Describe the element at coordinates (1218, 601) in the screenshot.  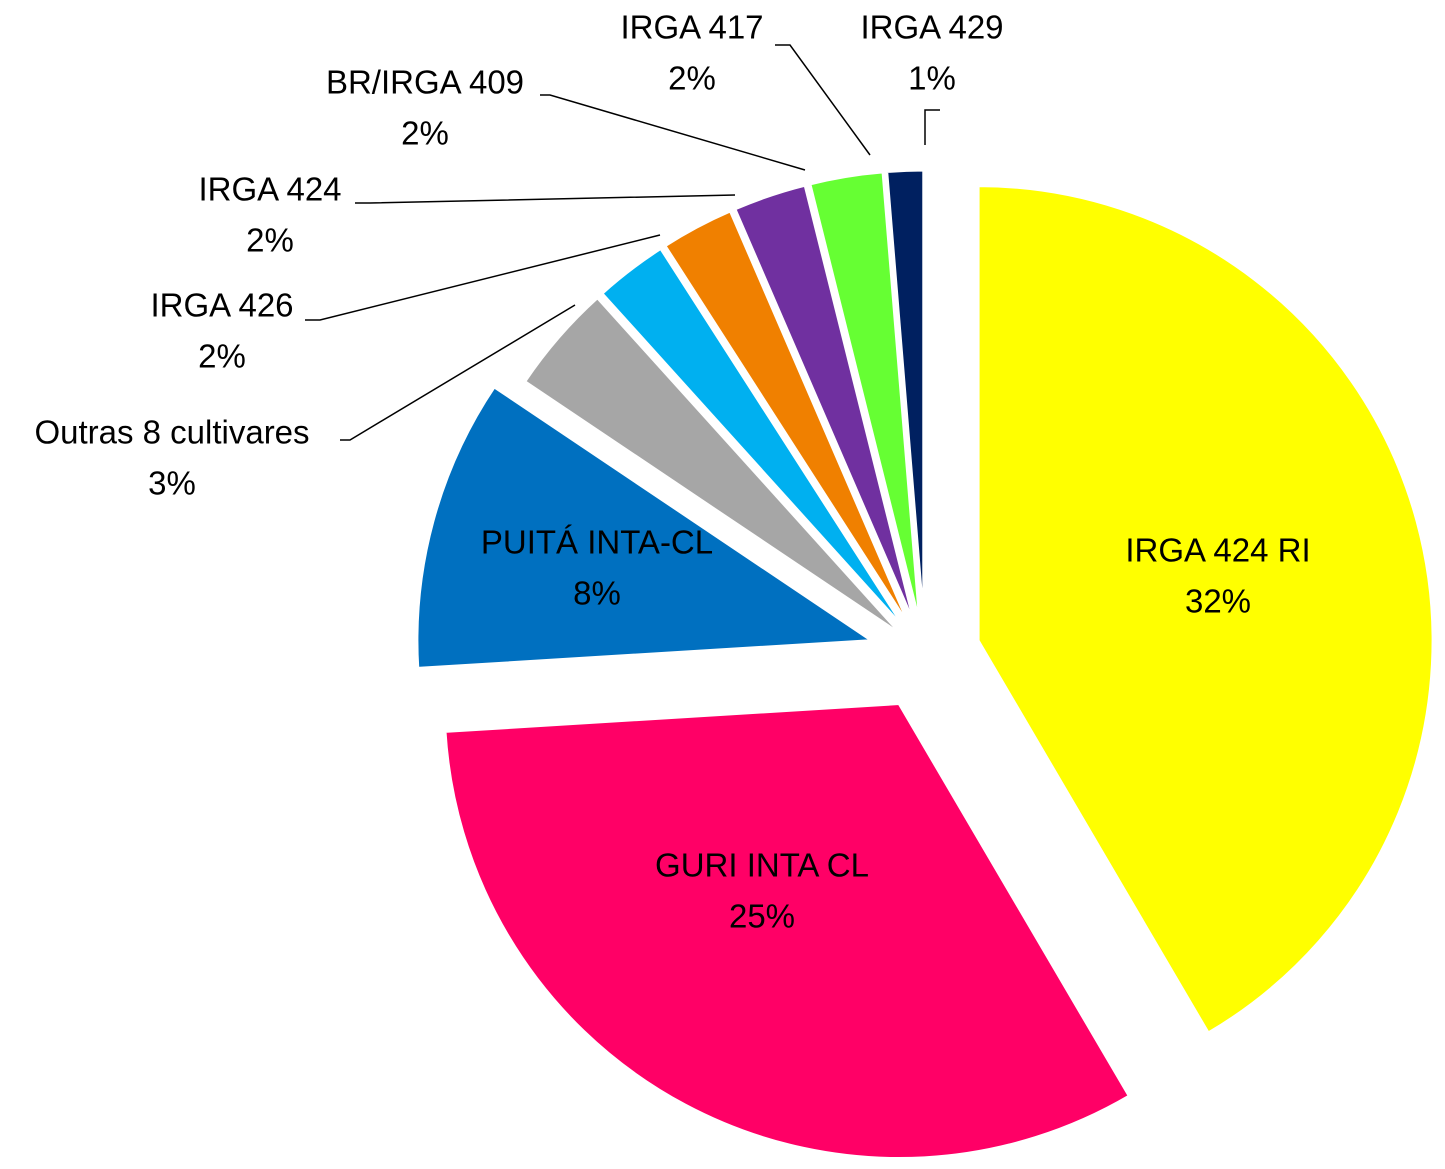
I see `slice-value: 32%` at that location.